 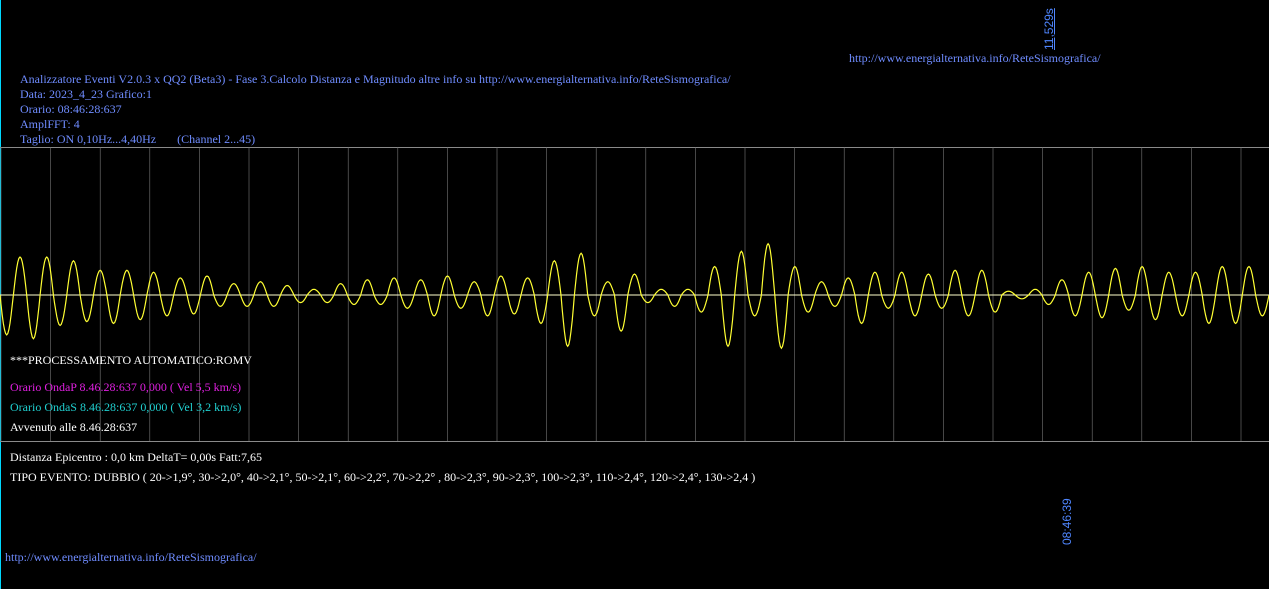 What do you see at coordinates (634, 147) in the screenshot?
I see `chart-top-border` at bounding box center [634, 147].